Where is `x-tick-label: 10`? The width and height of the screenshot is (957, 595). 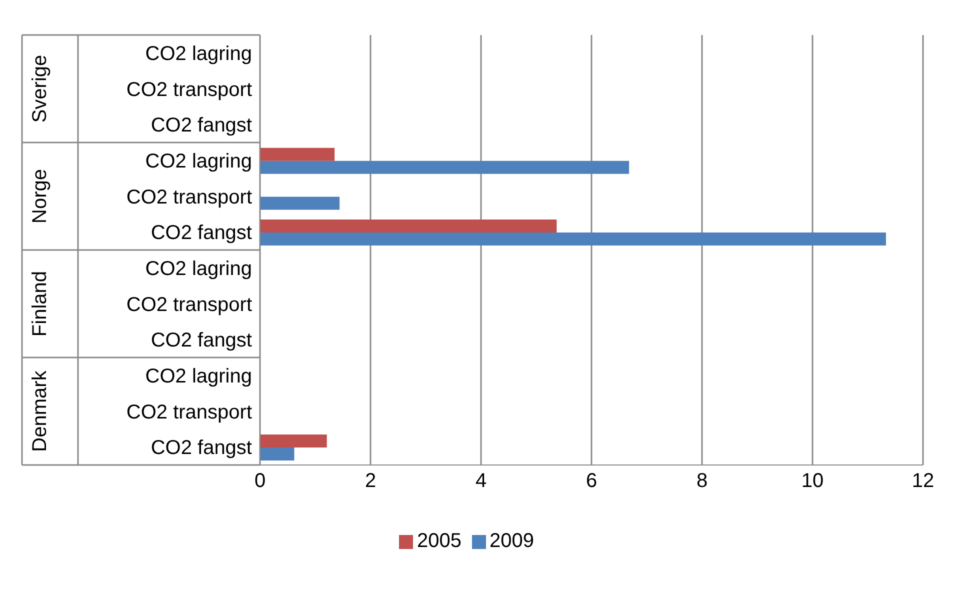 x-tick-label: 10 is located at coordinates (812, 481).